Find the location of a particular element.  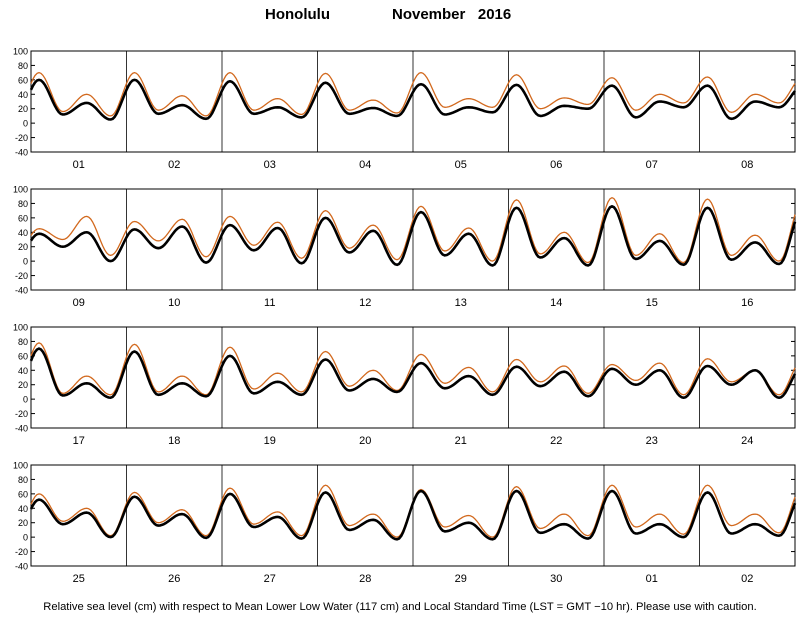

day-label: 29 is located at coordinates (461, 579).